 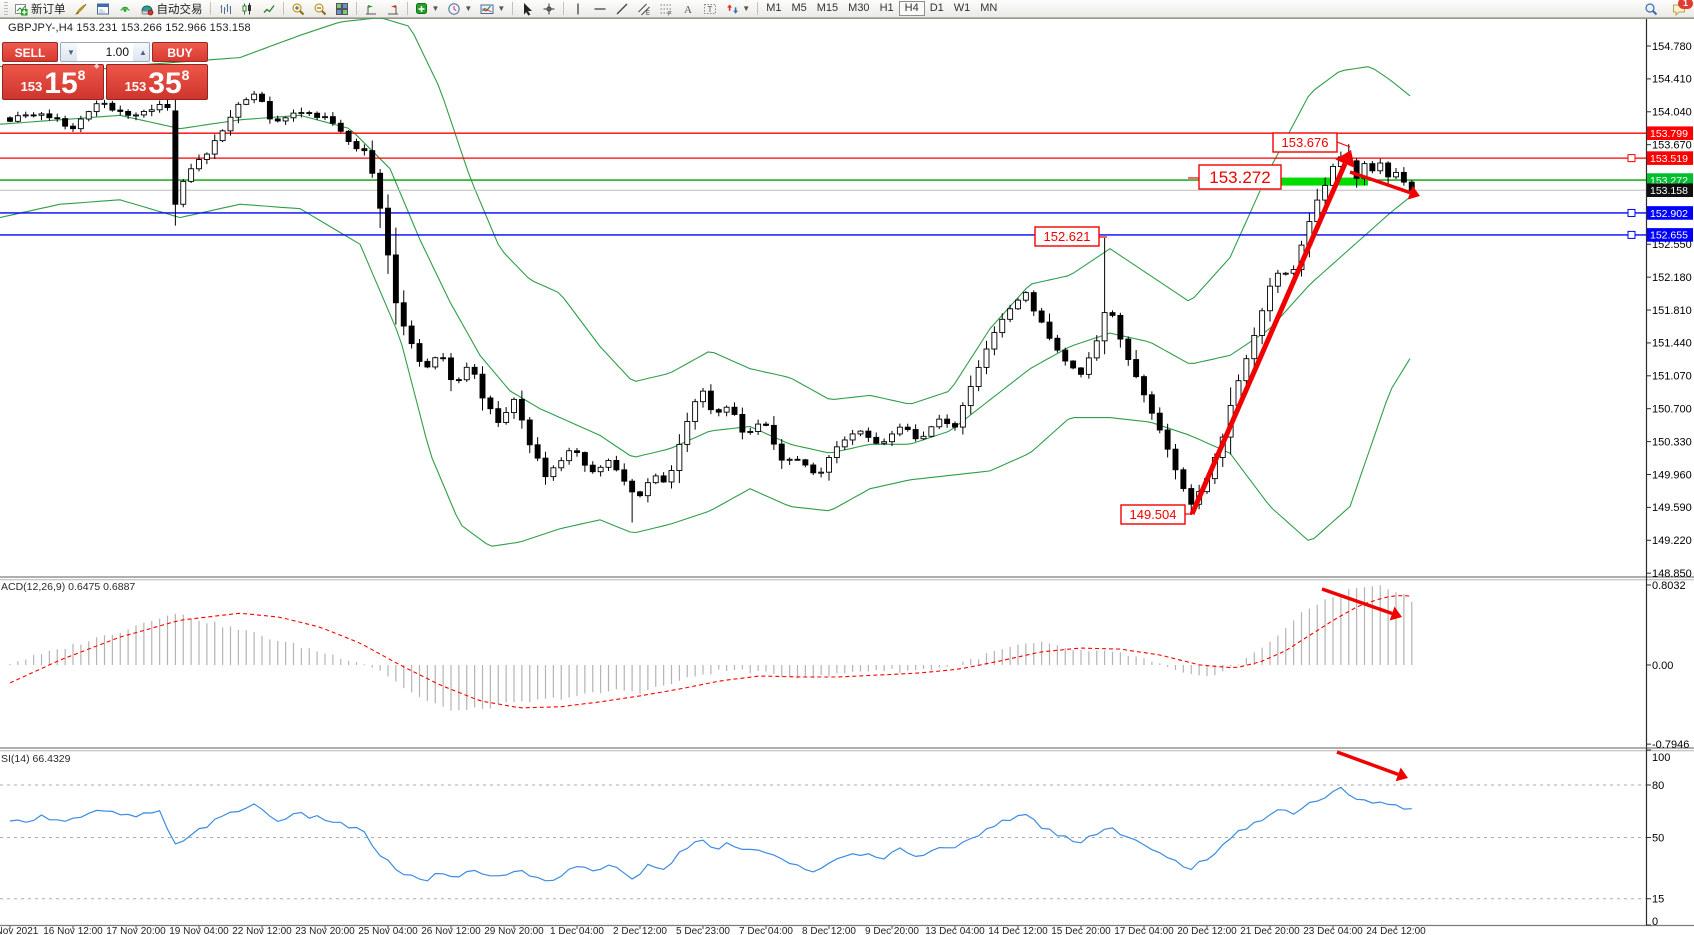 I want to click on volume-decrease-button: ▼, so click(x=69, y=52).